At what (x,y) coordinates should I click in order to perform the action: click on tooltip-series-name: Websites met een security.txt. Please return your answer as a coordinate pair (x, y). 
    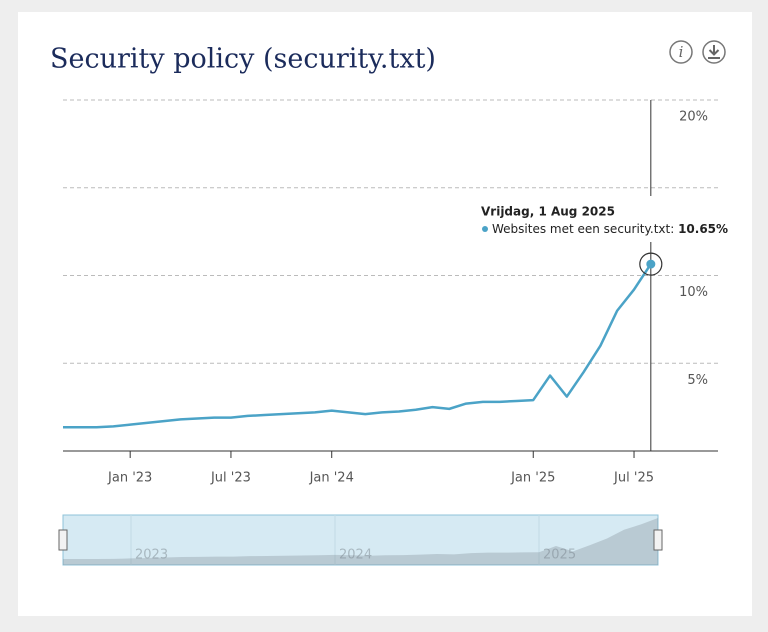
    Looking at the image, I should click on (581, 229).